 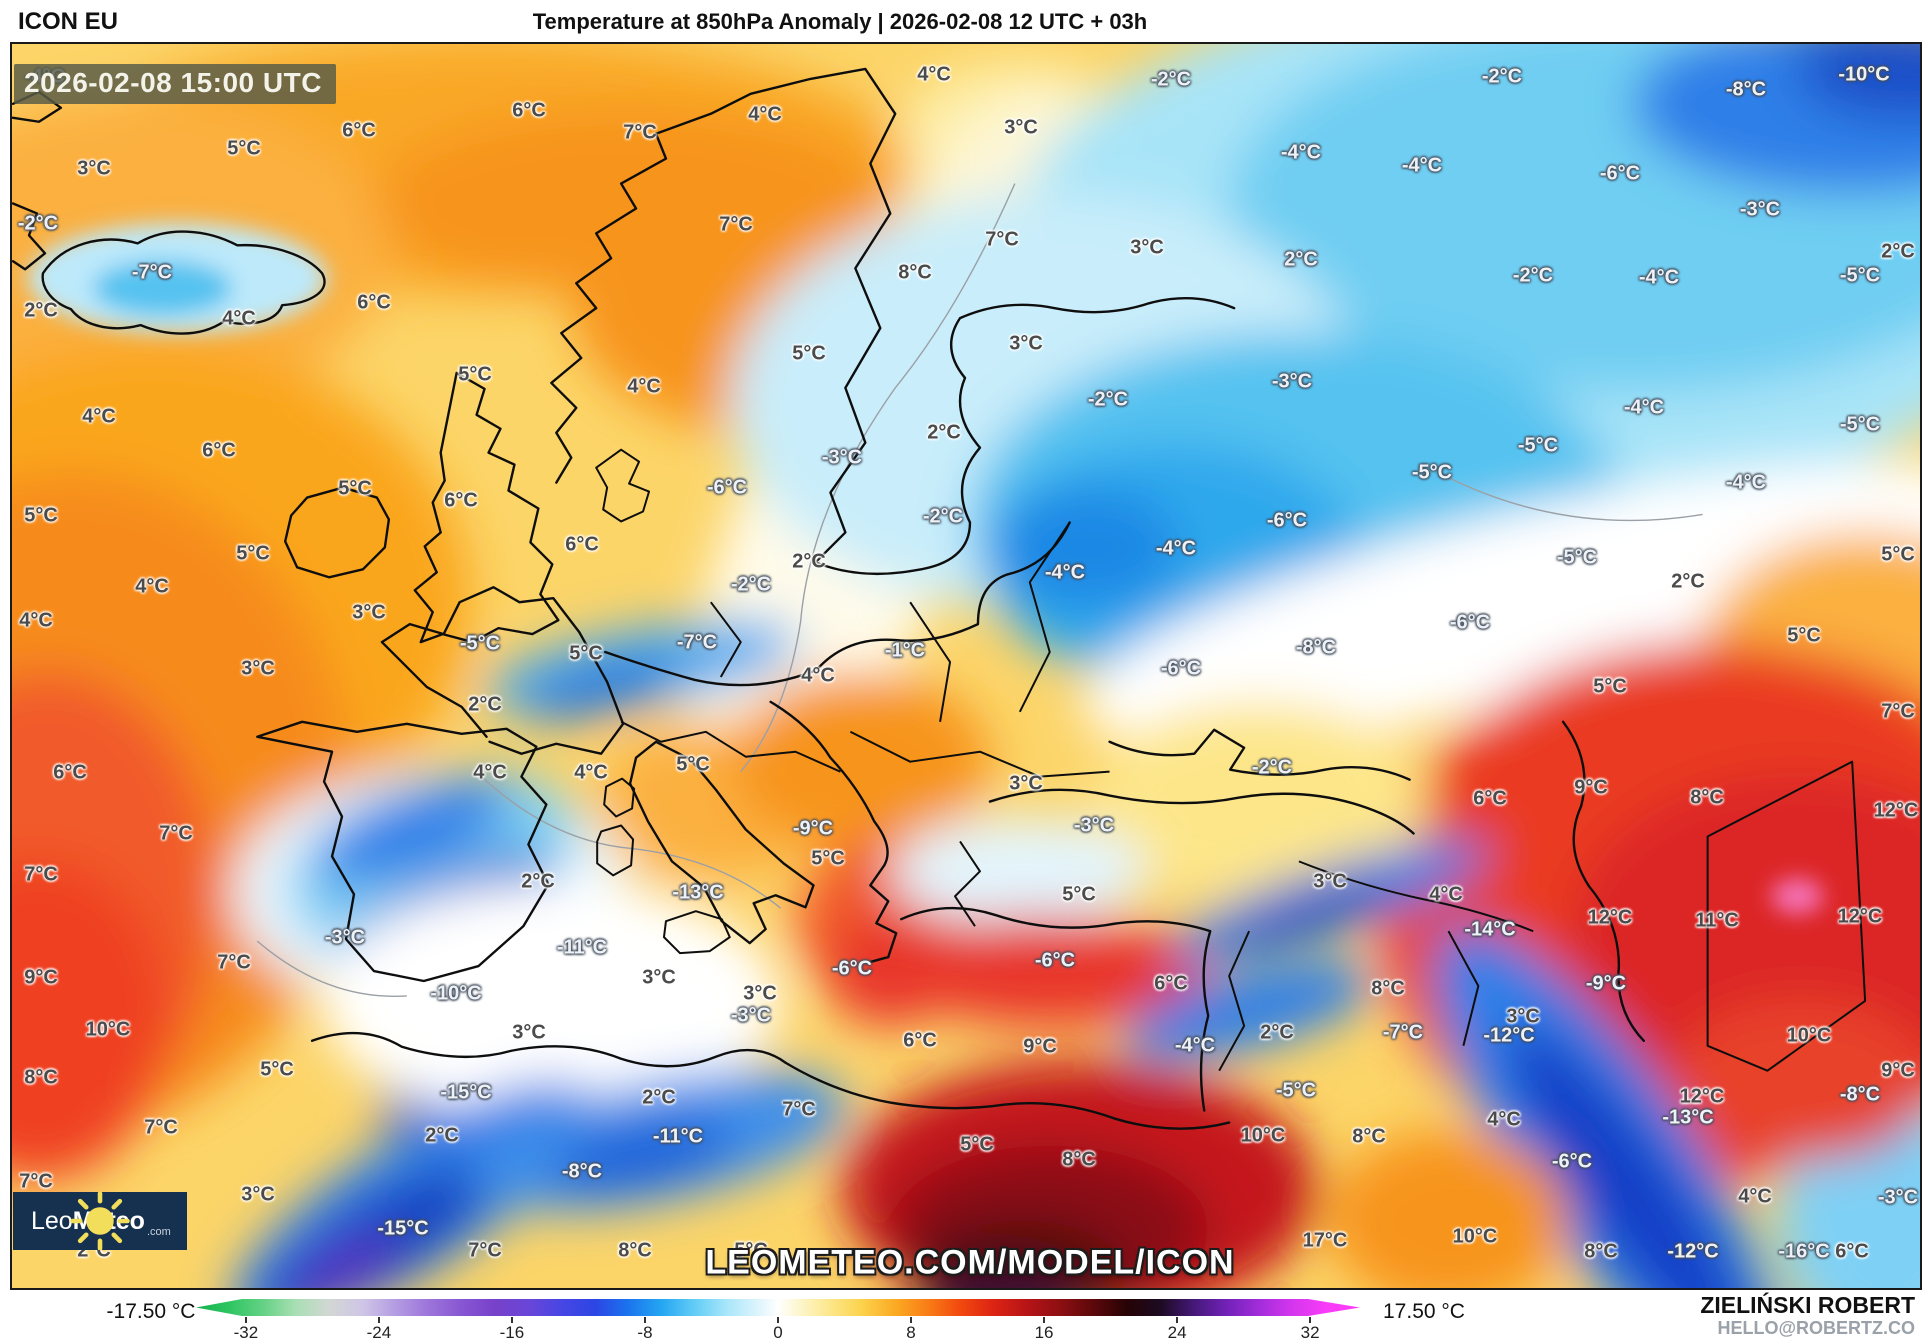 I want to click on legend-max-label: 17.50 °C, so click(x=1424, y=1311).